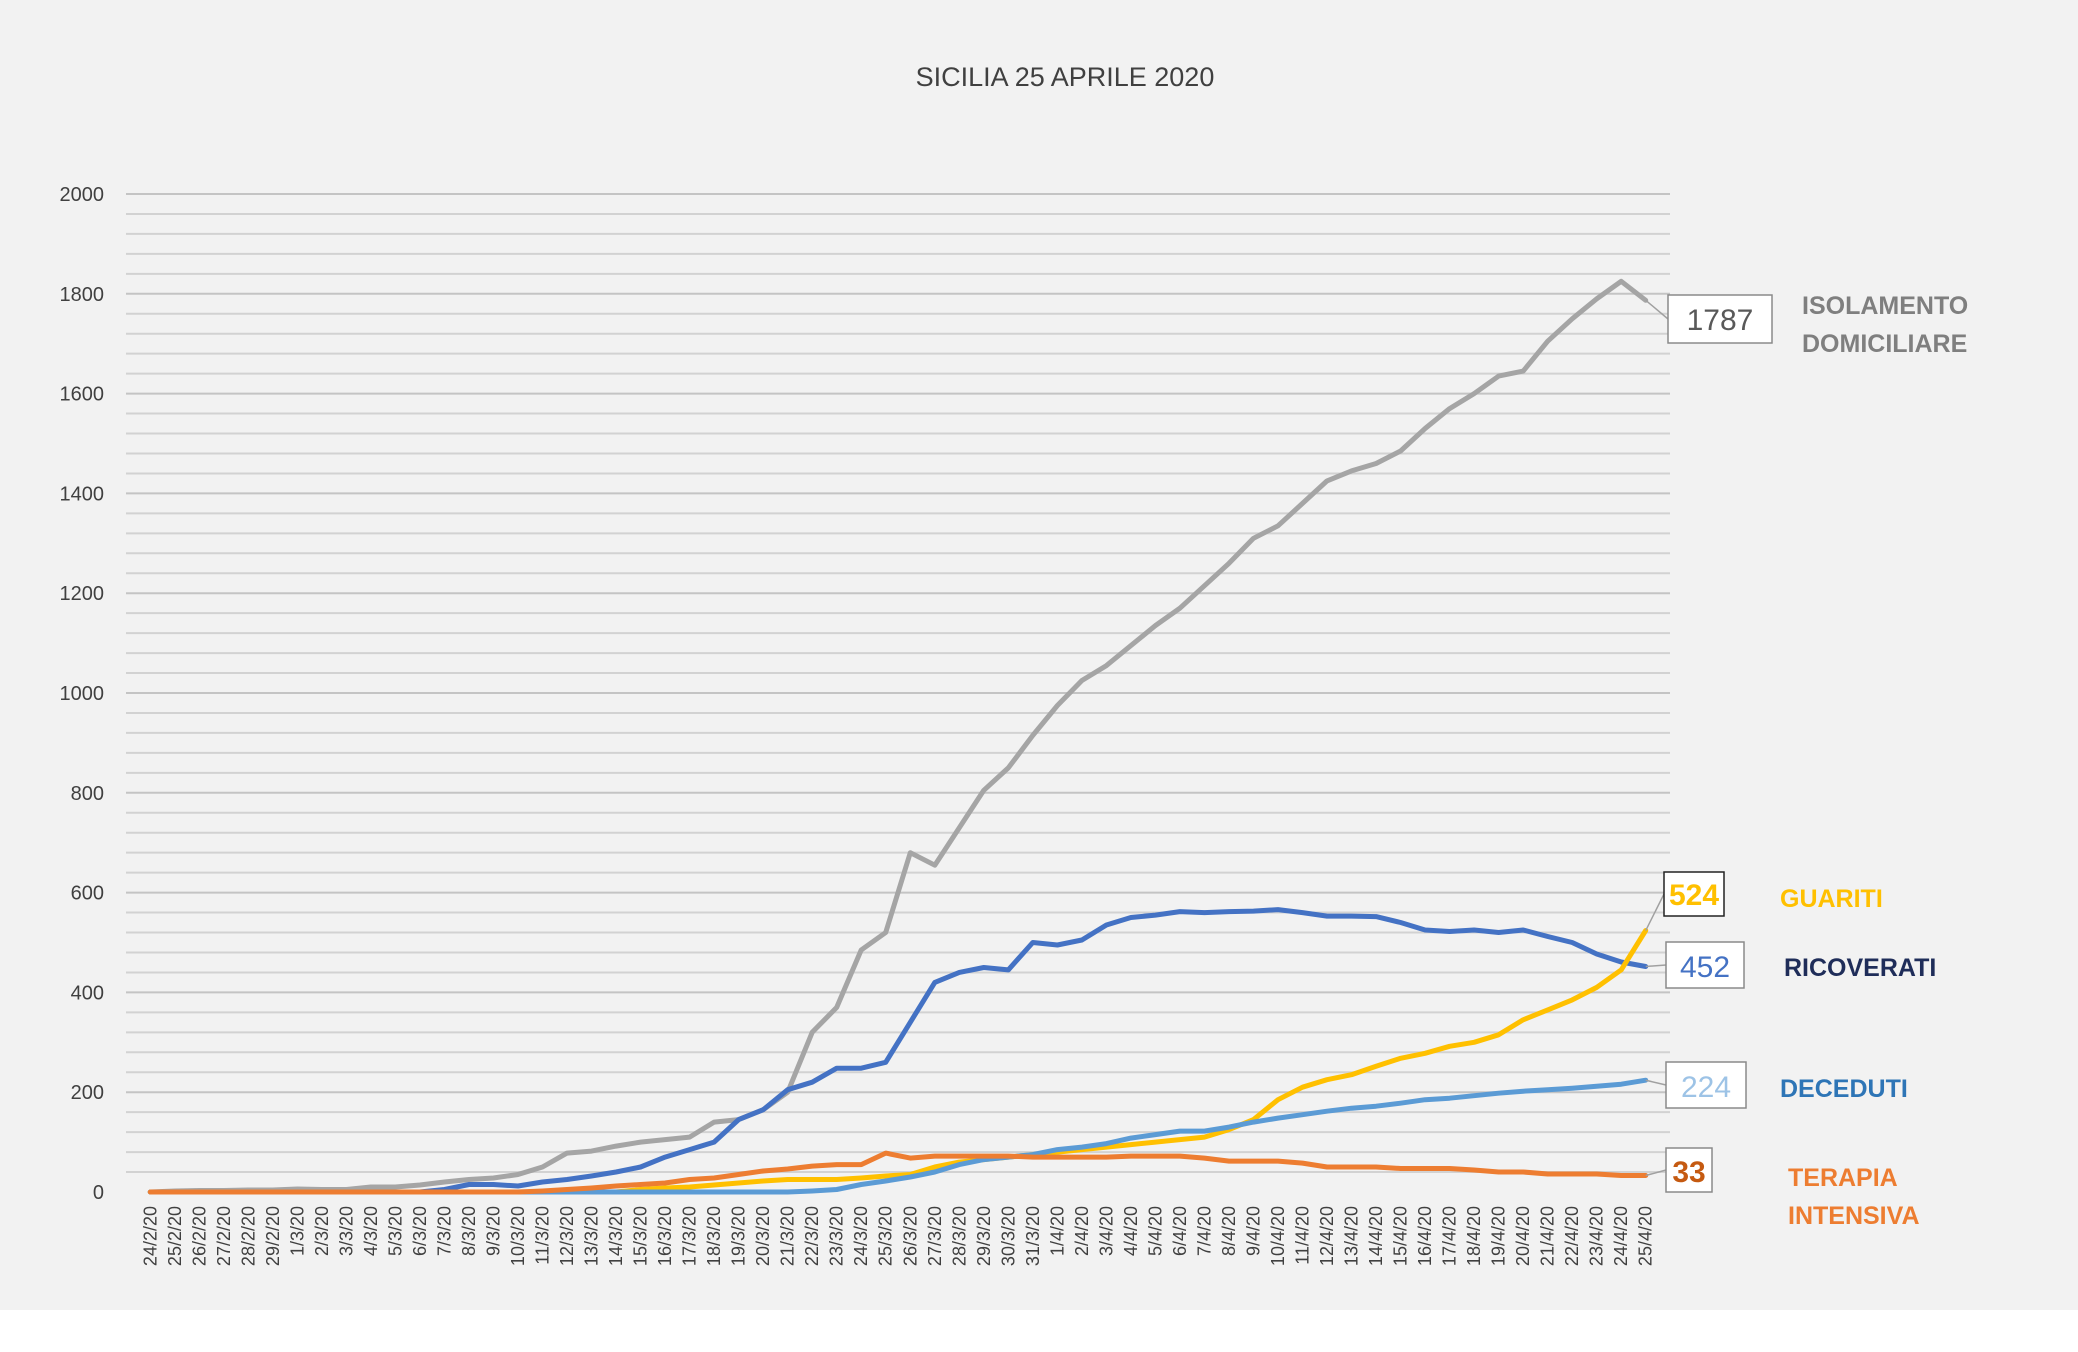 This screenshot has width=2078, height=1352. Describe the element at coordinates (1327, 1236) in the screenshot. I see `x-tick-label: 12/4/20` at that location.